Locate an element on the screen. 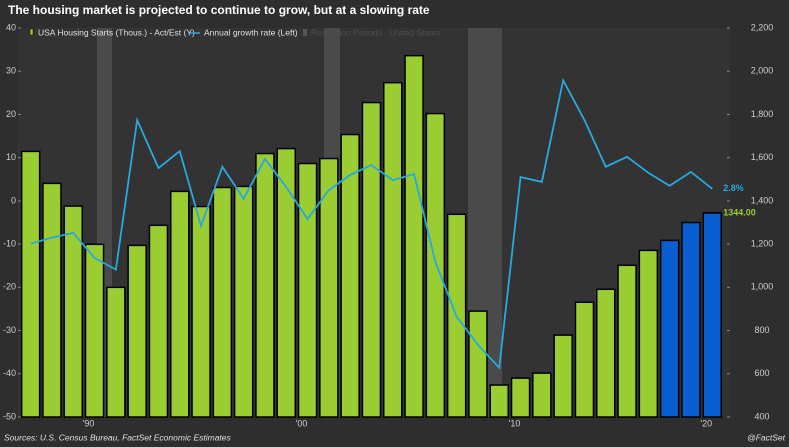 The image size is (789, 447). y2-tick-label: 1,800 is located at coordinates (762, 114).